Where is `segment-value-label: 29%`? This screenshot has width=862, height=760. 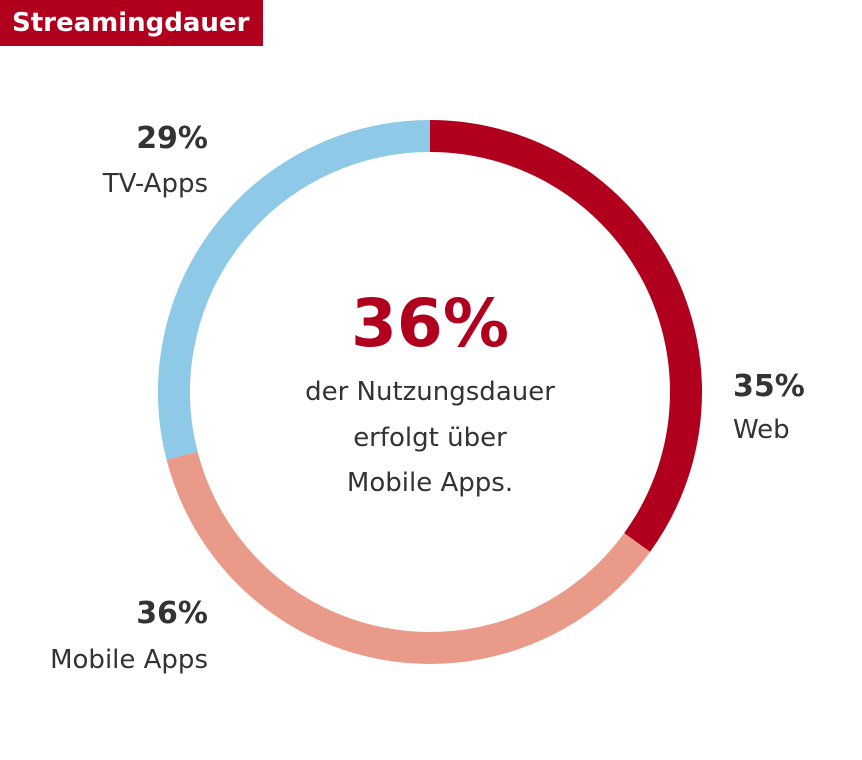
segment-value-label: 29% is located at coordinates (172, 138).